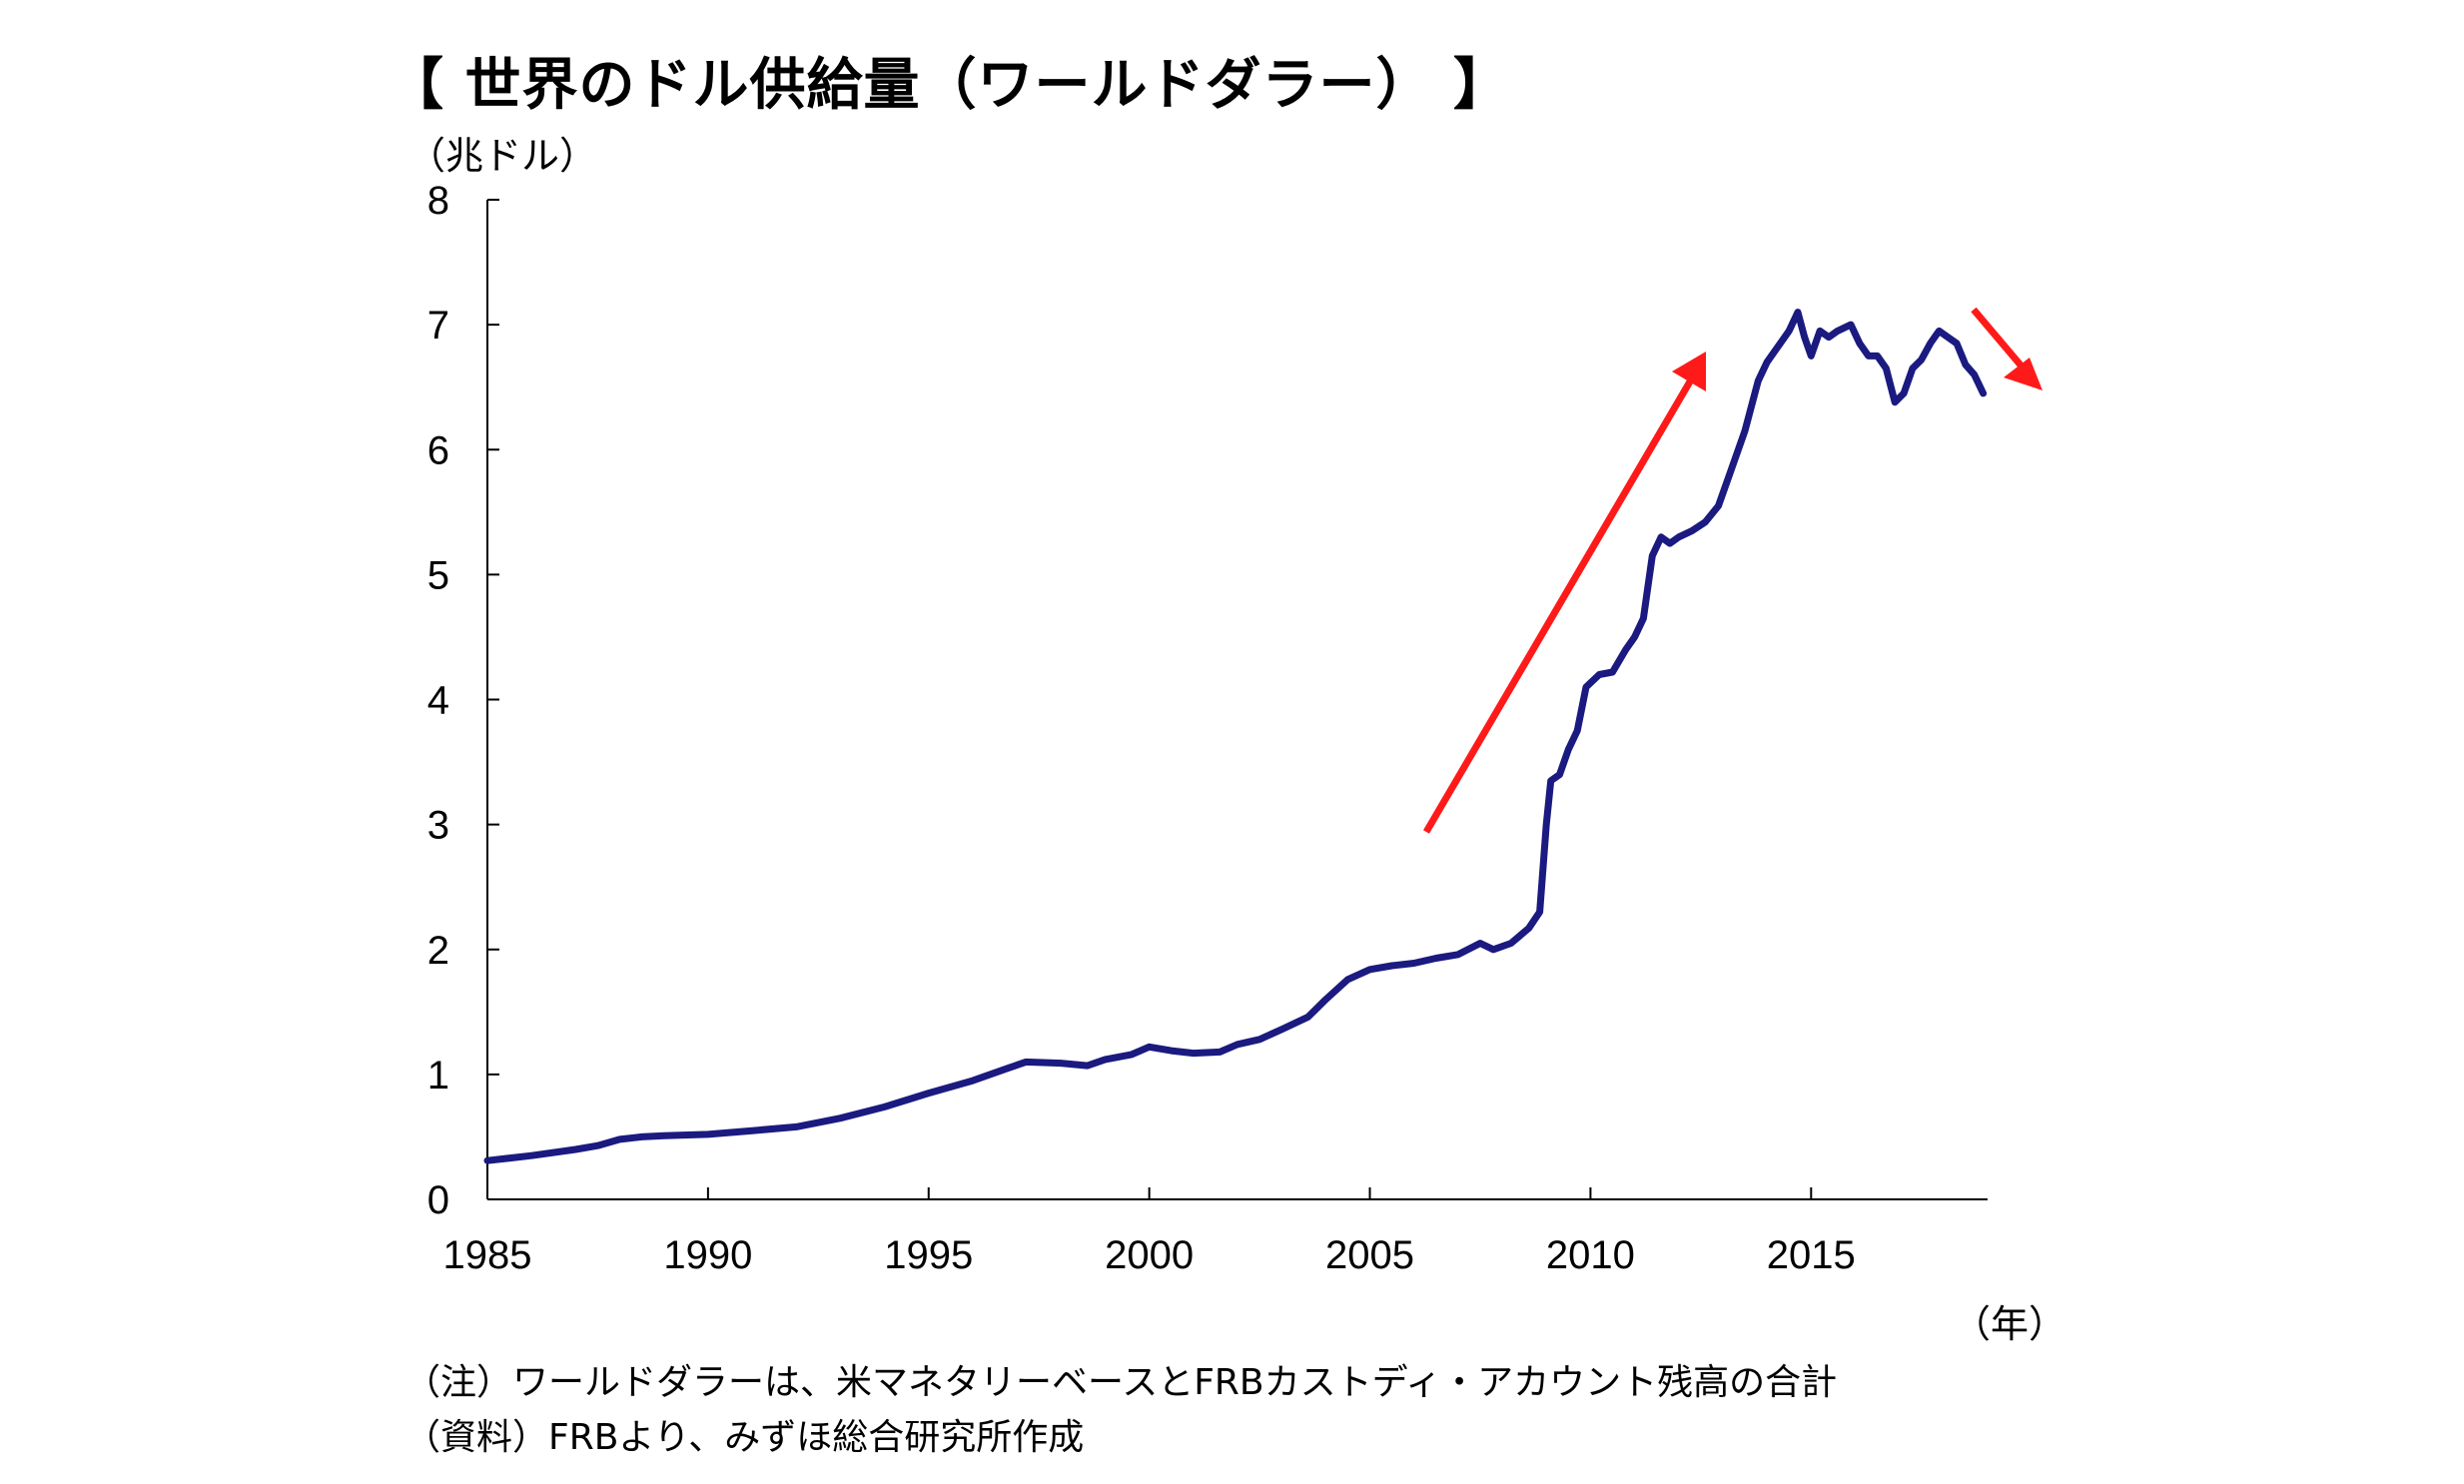 The width and height of the screenshot is (2464, 1484). Describe the element at coordinates (438, 951) in the screenshot. I see `y-tick-label: 2` at that location.